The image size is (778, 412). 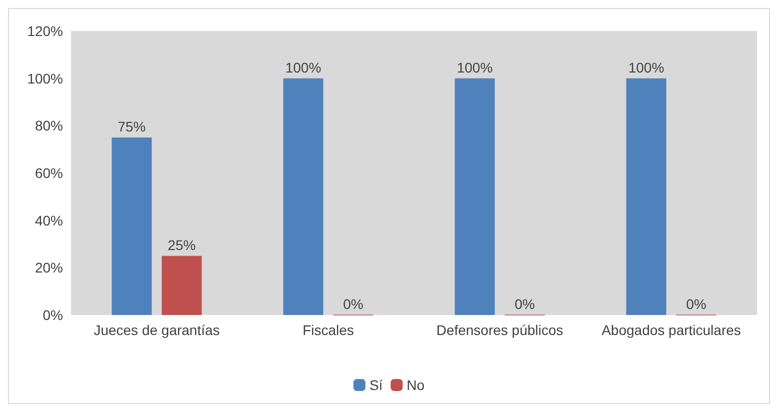 I want to click on x-tick-label: Fiscales, so click(x=328, y=330).